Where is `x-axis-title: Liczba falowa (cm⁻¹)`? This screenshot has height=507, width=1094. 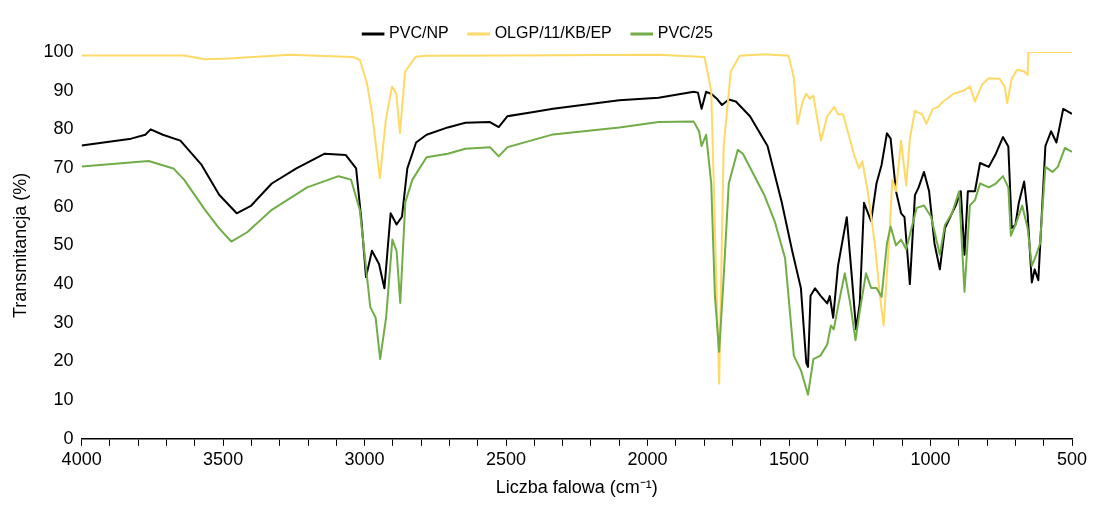 x-axis-title: Liczba falowa (cm⁻¹) is located at coordinates (576, 487).